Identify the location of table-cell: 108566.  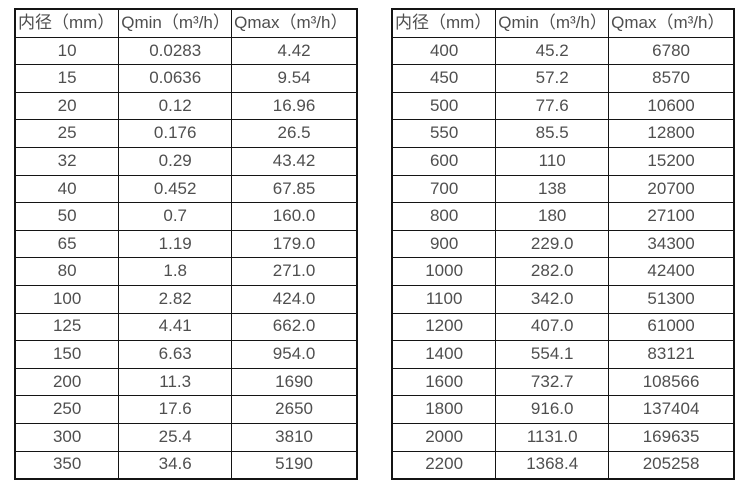
(671, 382).